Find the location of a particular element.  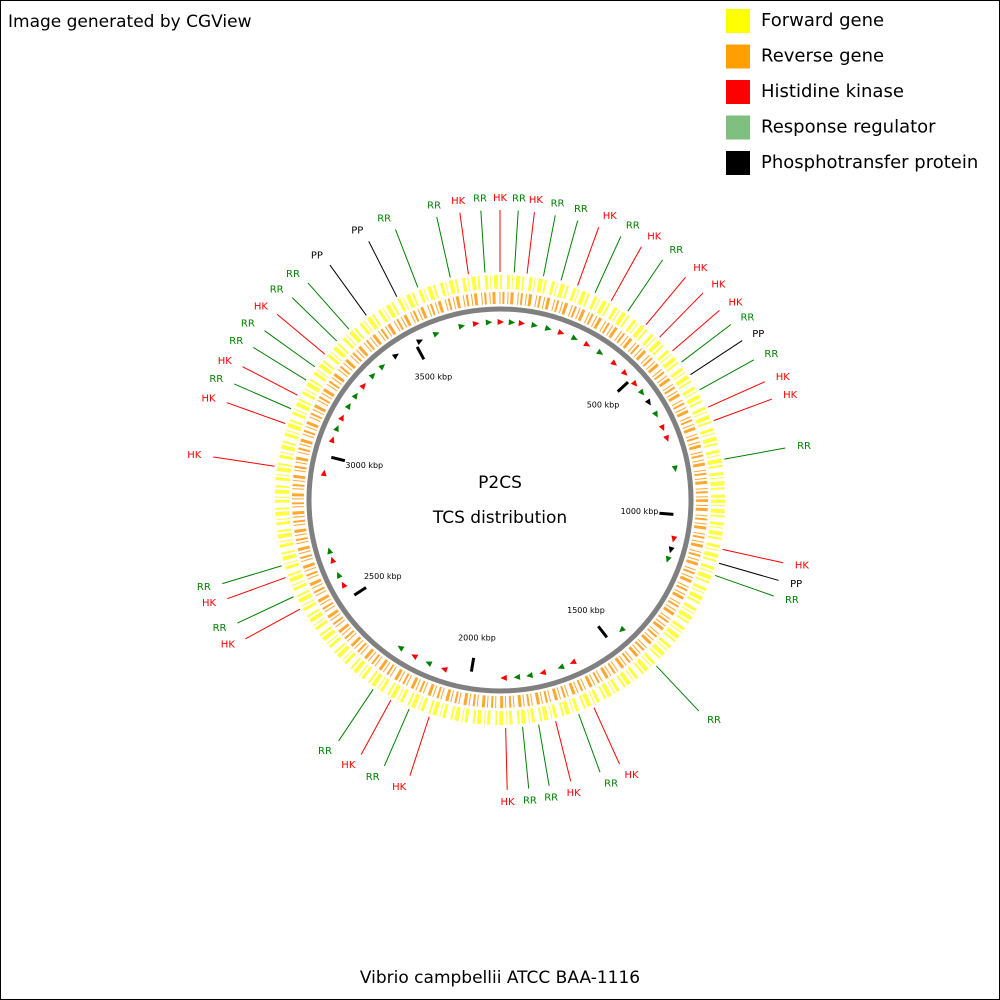

legend-label: Forward gene is located at coordinates (822, 20).